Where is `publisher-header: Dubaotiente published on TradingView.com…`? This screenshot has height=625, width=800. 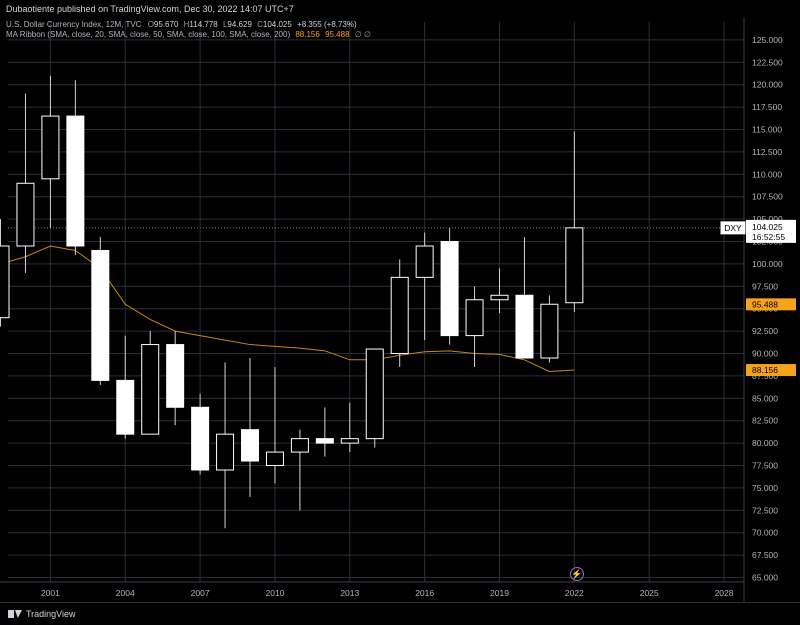
publisher-header: Dubaotiente published on TradingView.com… is located at coordinates (400, 9).